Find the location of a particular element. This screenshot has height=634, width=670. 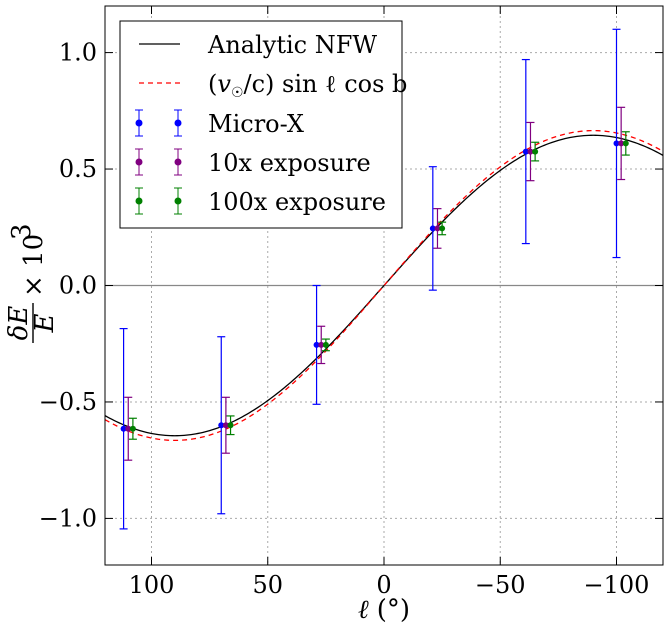

y-label-numerator: δE is located at coordinates (19, 323).